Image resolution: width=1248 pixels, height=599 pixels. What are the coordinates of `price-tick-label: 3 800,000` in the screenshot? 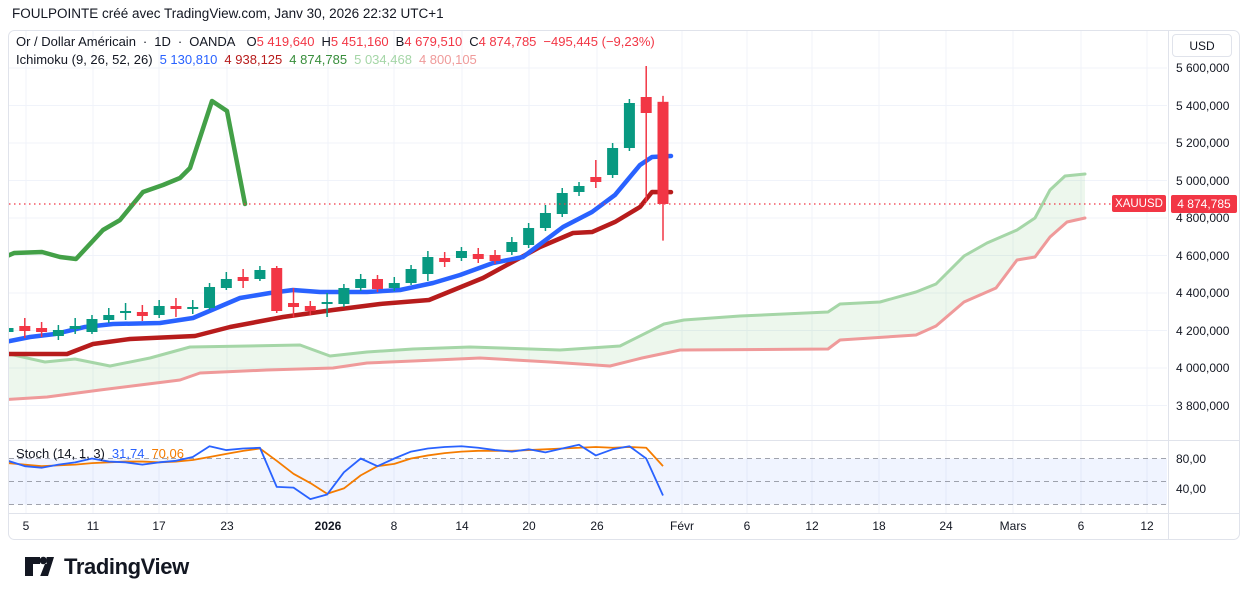 It's located at (1203, 405).